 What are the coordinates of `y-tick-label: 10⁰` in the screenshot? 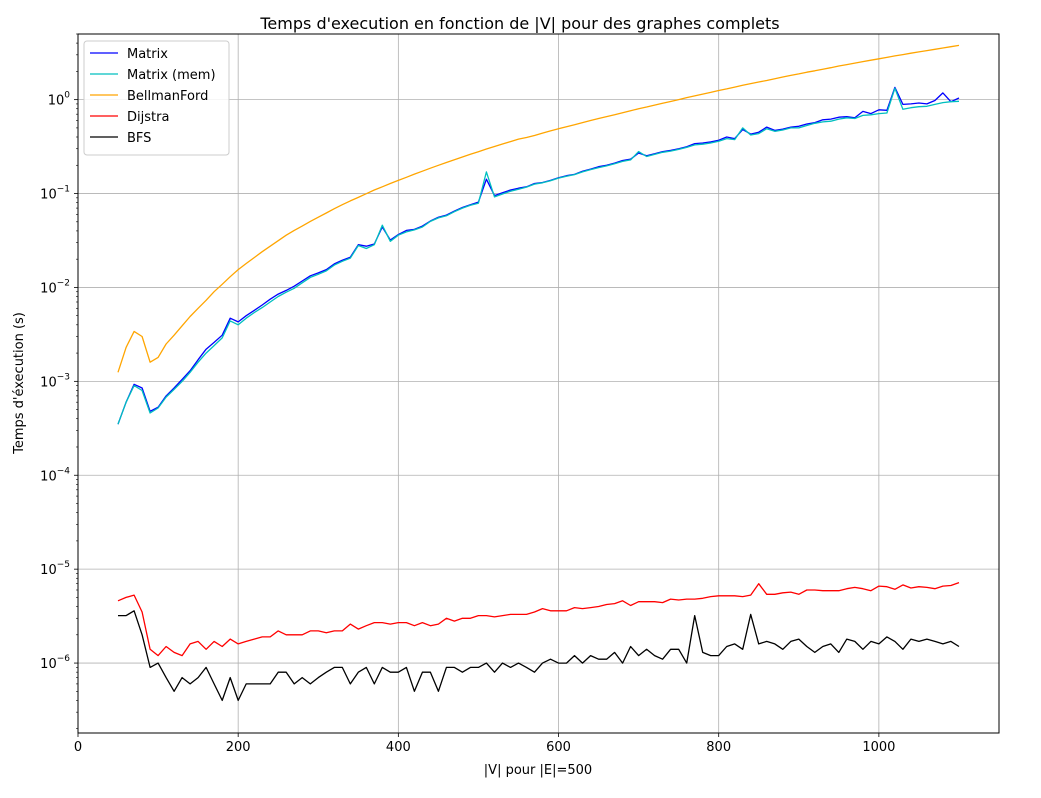 It's located at (59, 100).